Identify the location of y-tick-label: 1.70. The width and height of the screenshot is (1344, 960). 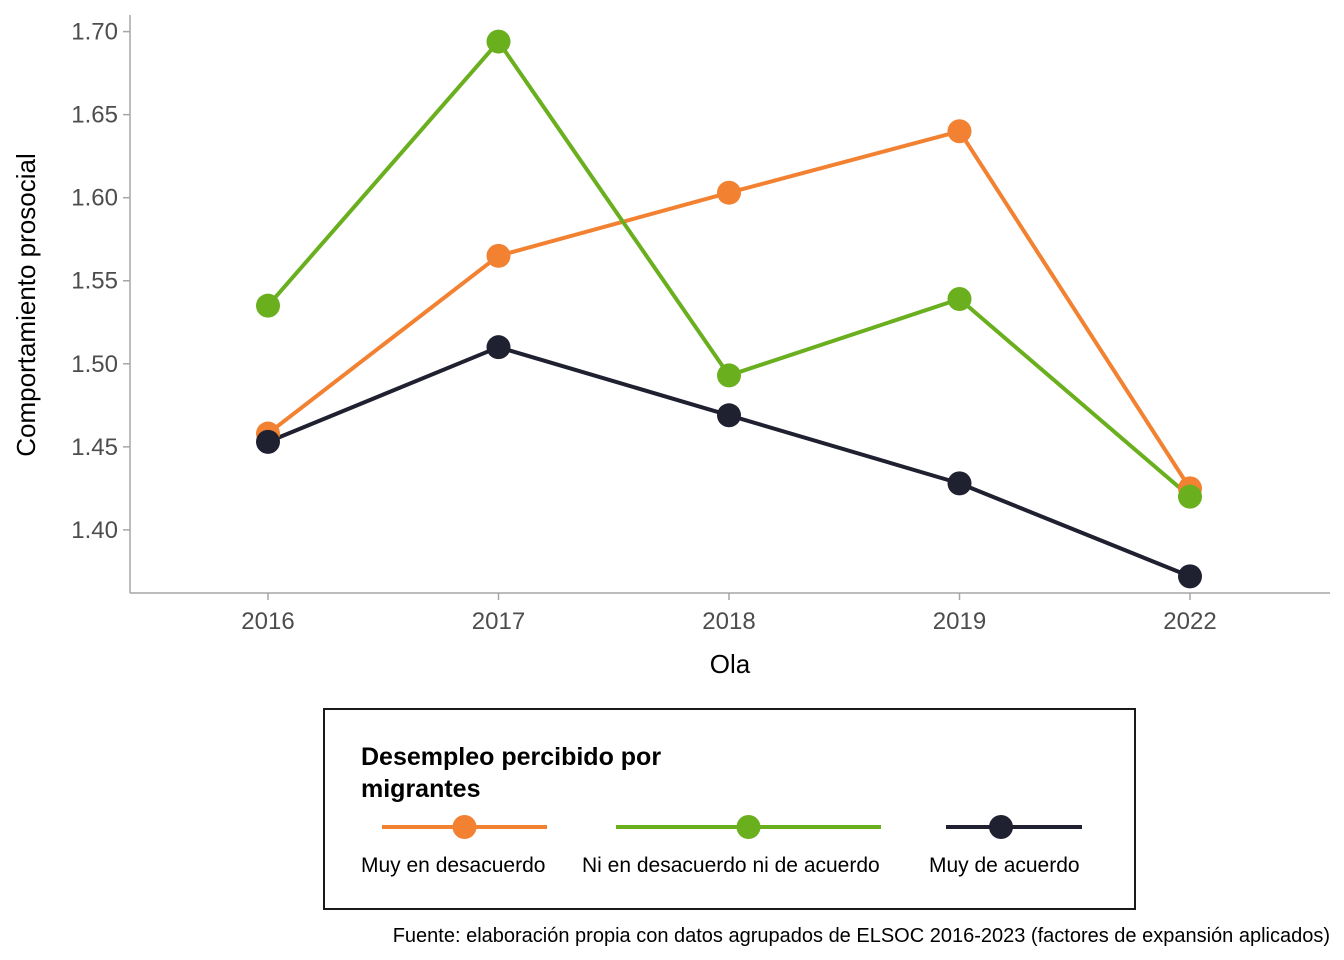
(94, 32).